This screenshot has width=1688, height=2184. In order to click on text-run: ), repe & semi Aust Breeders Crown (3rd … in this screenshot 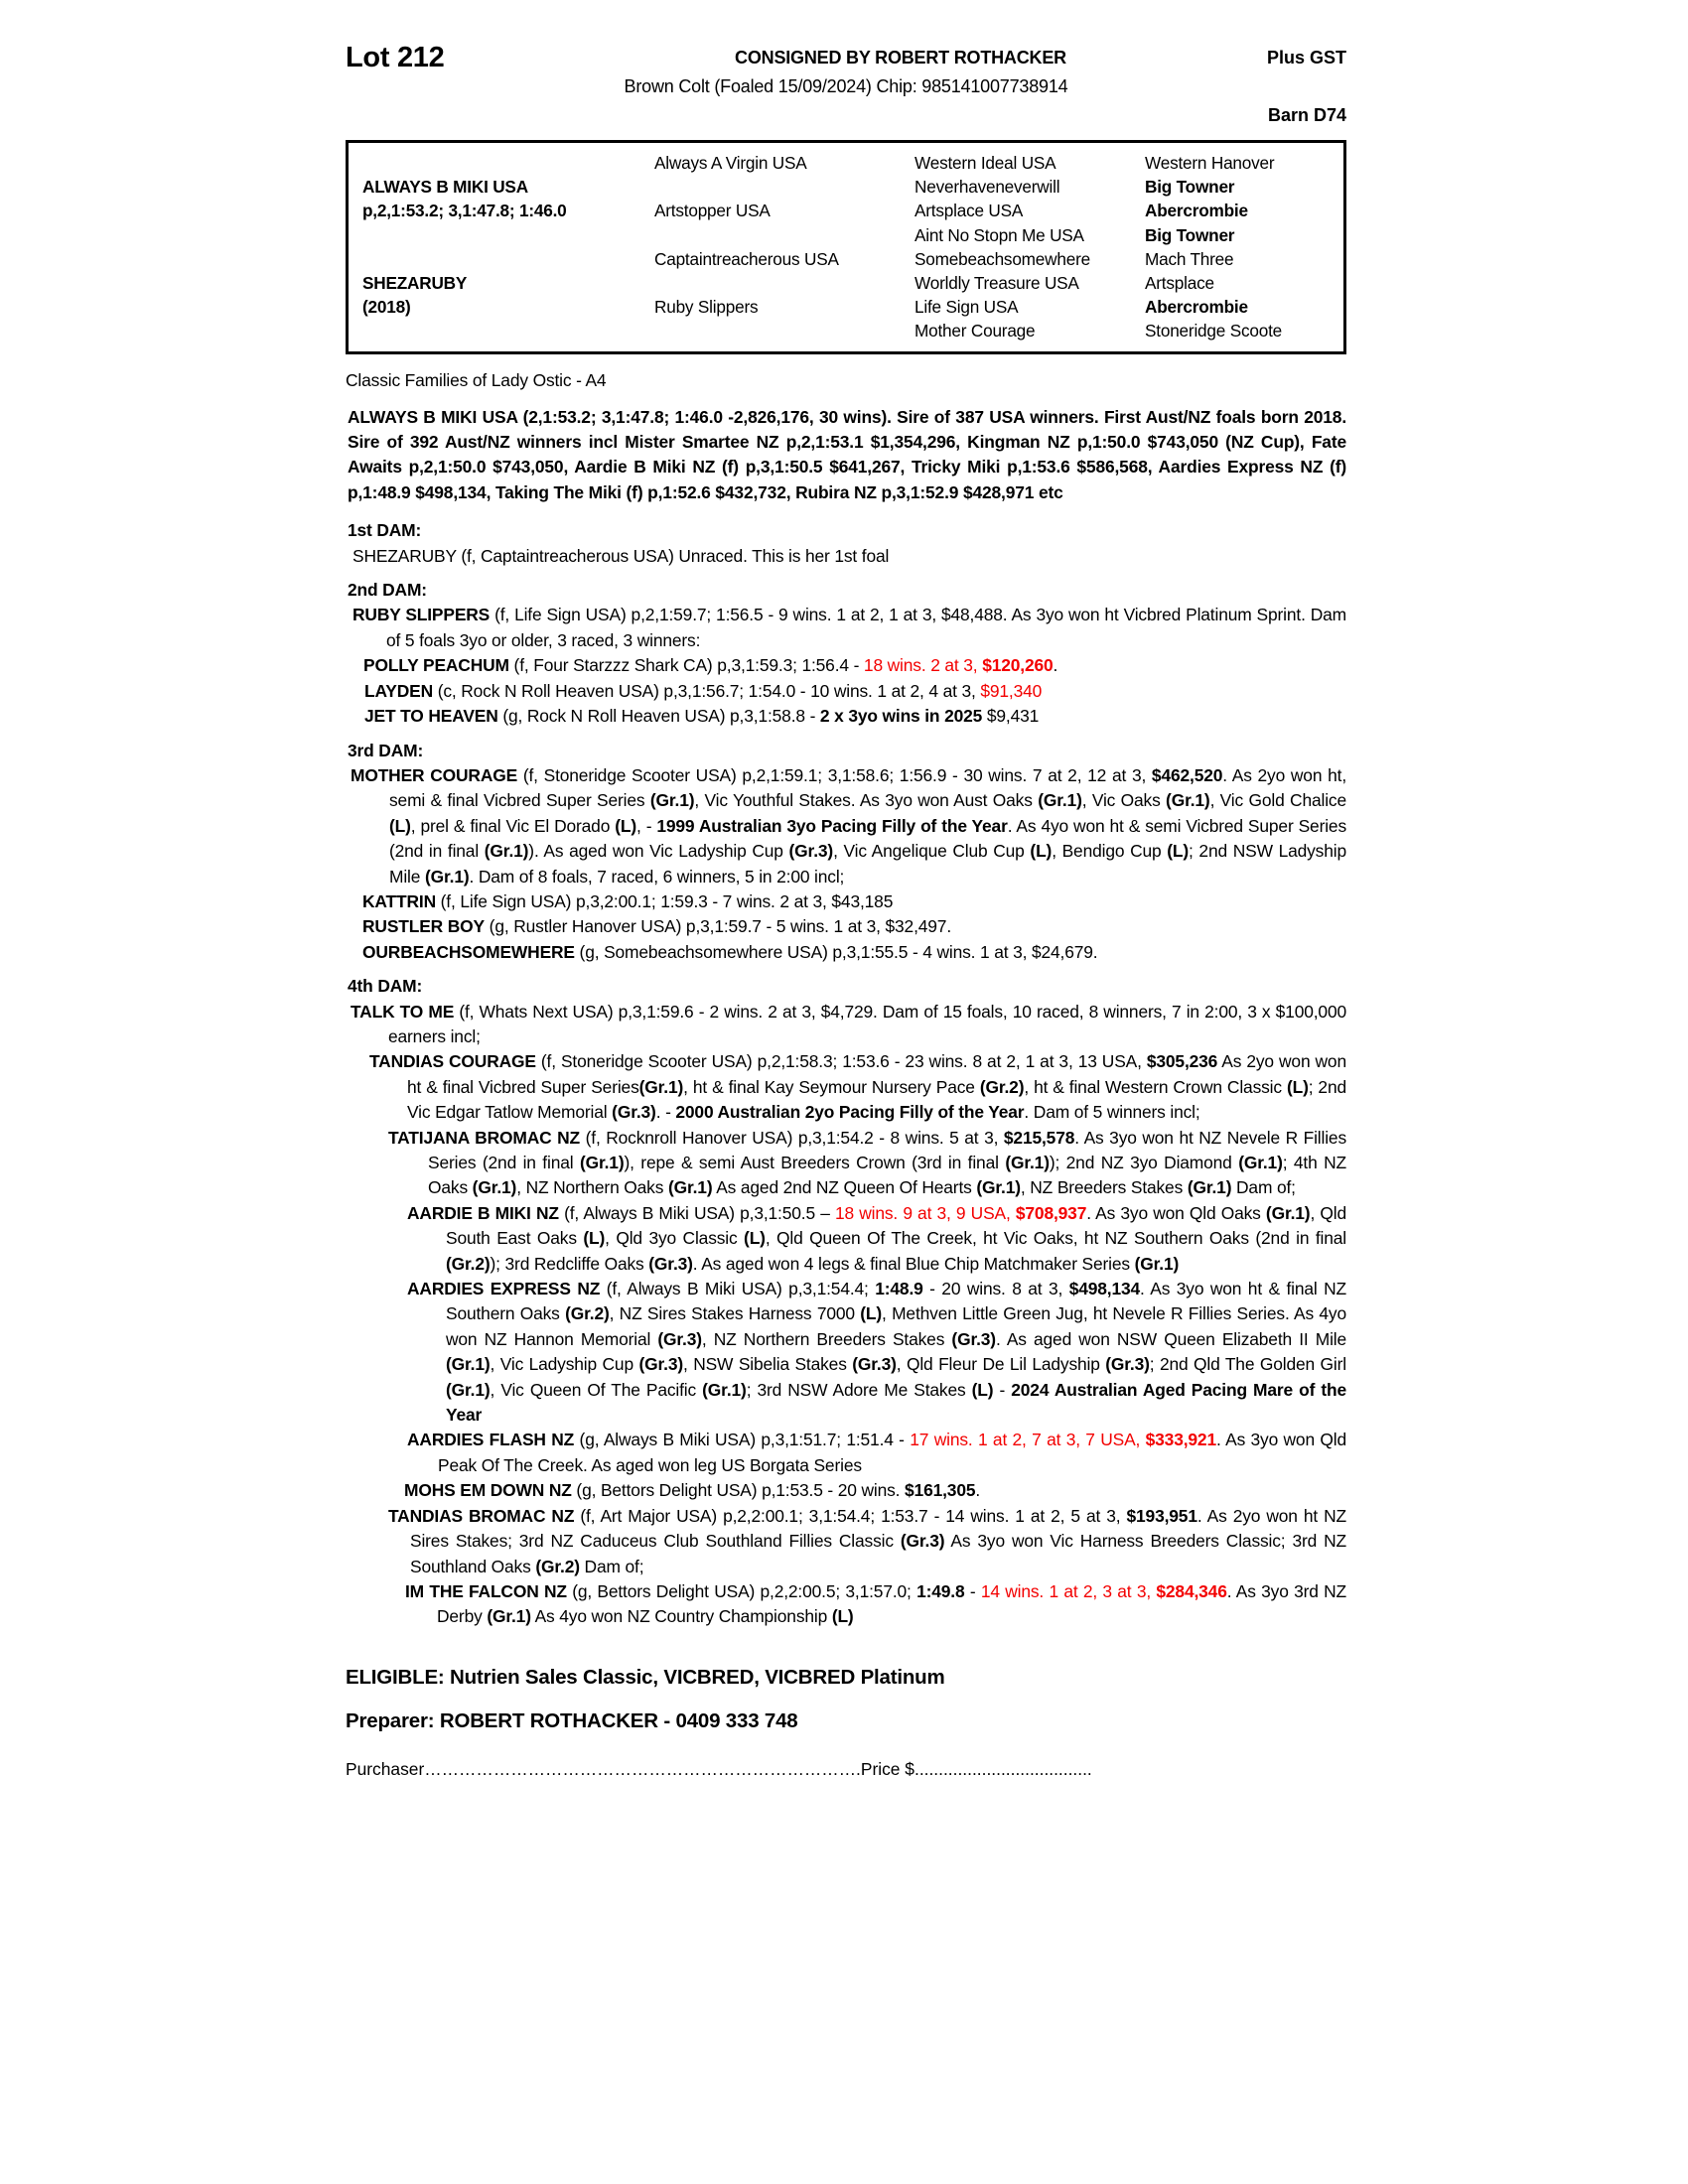, I will do `click(815, 1162)`.